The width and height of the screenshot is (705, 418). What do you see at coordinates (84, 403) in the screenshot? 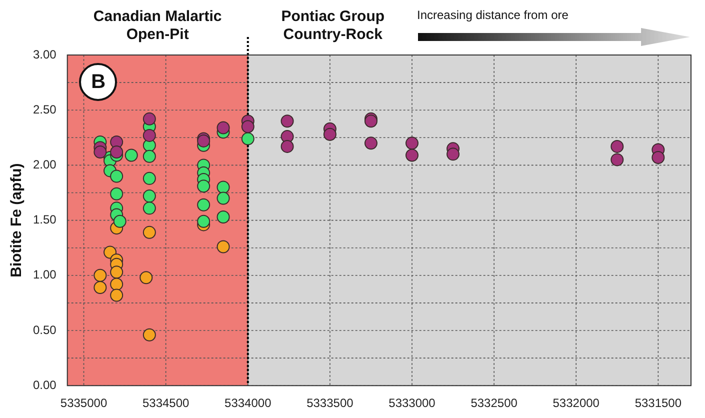
I see `x-tick-label: 5335000` at bounding box center [84, 403].